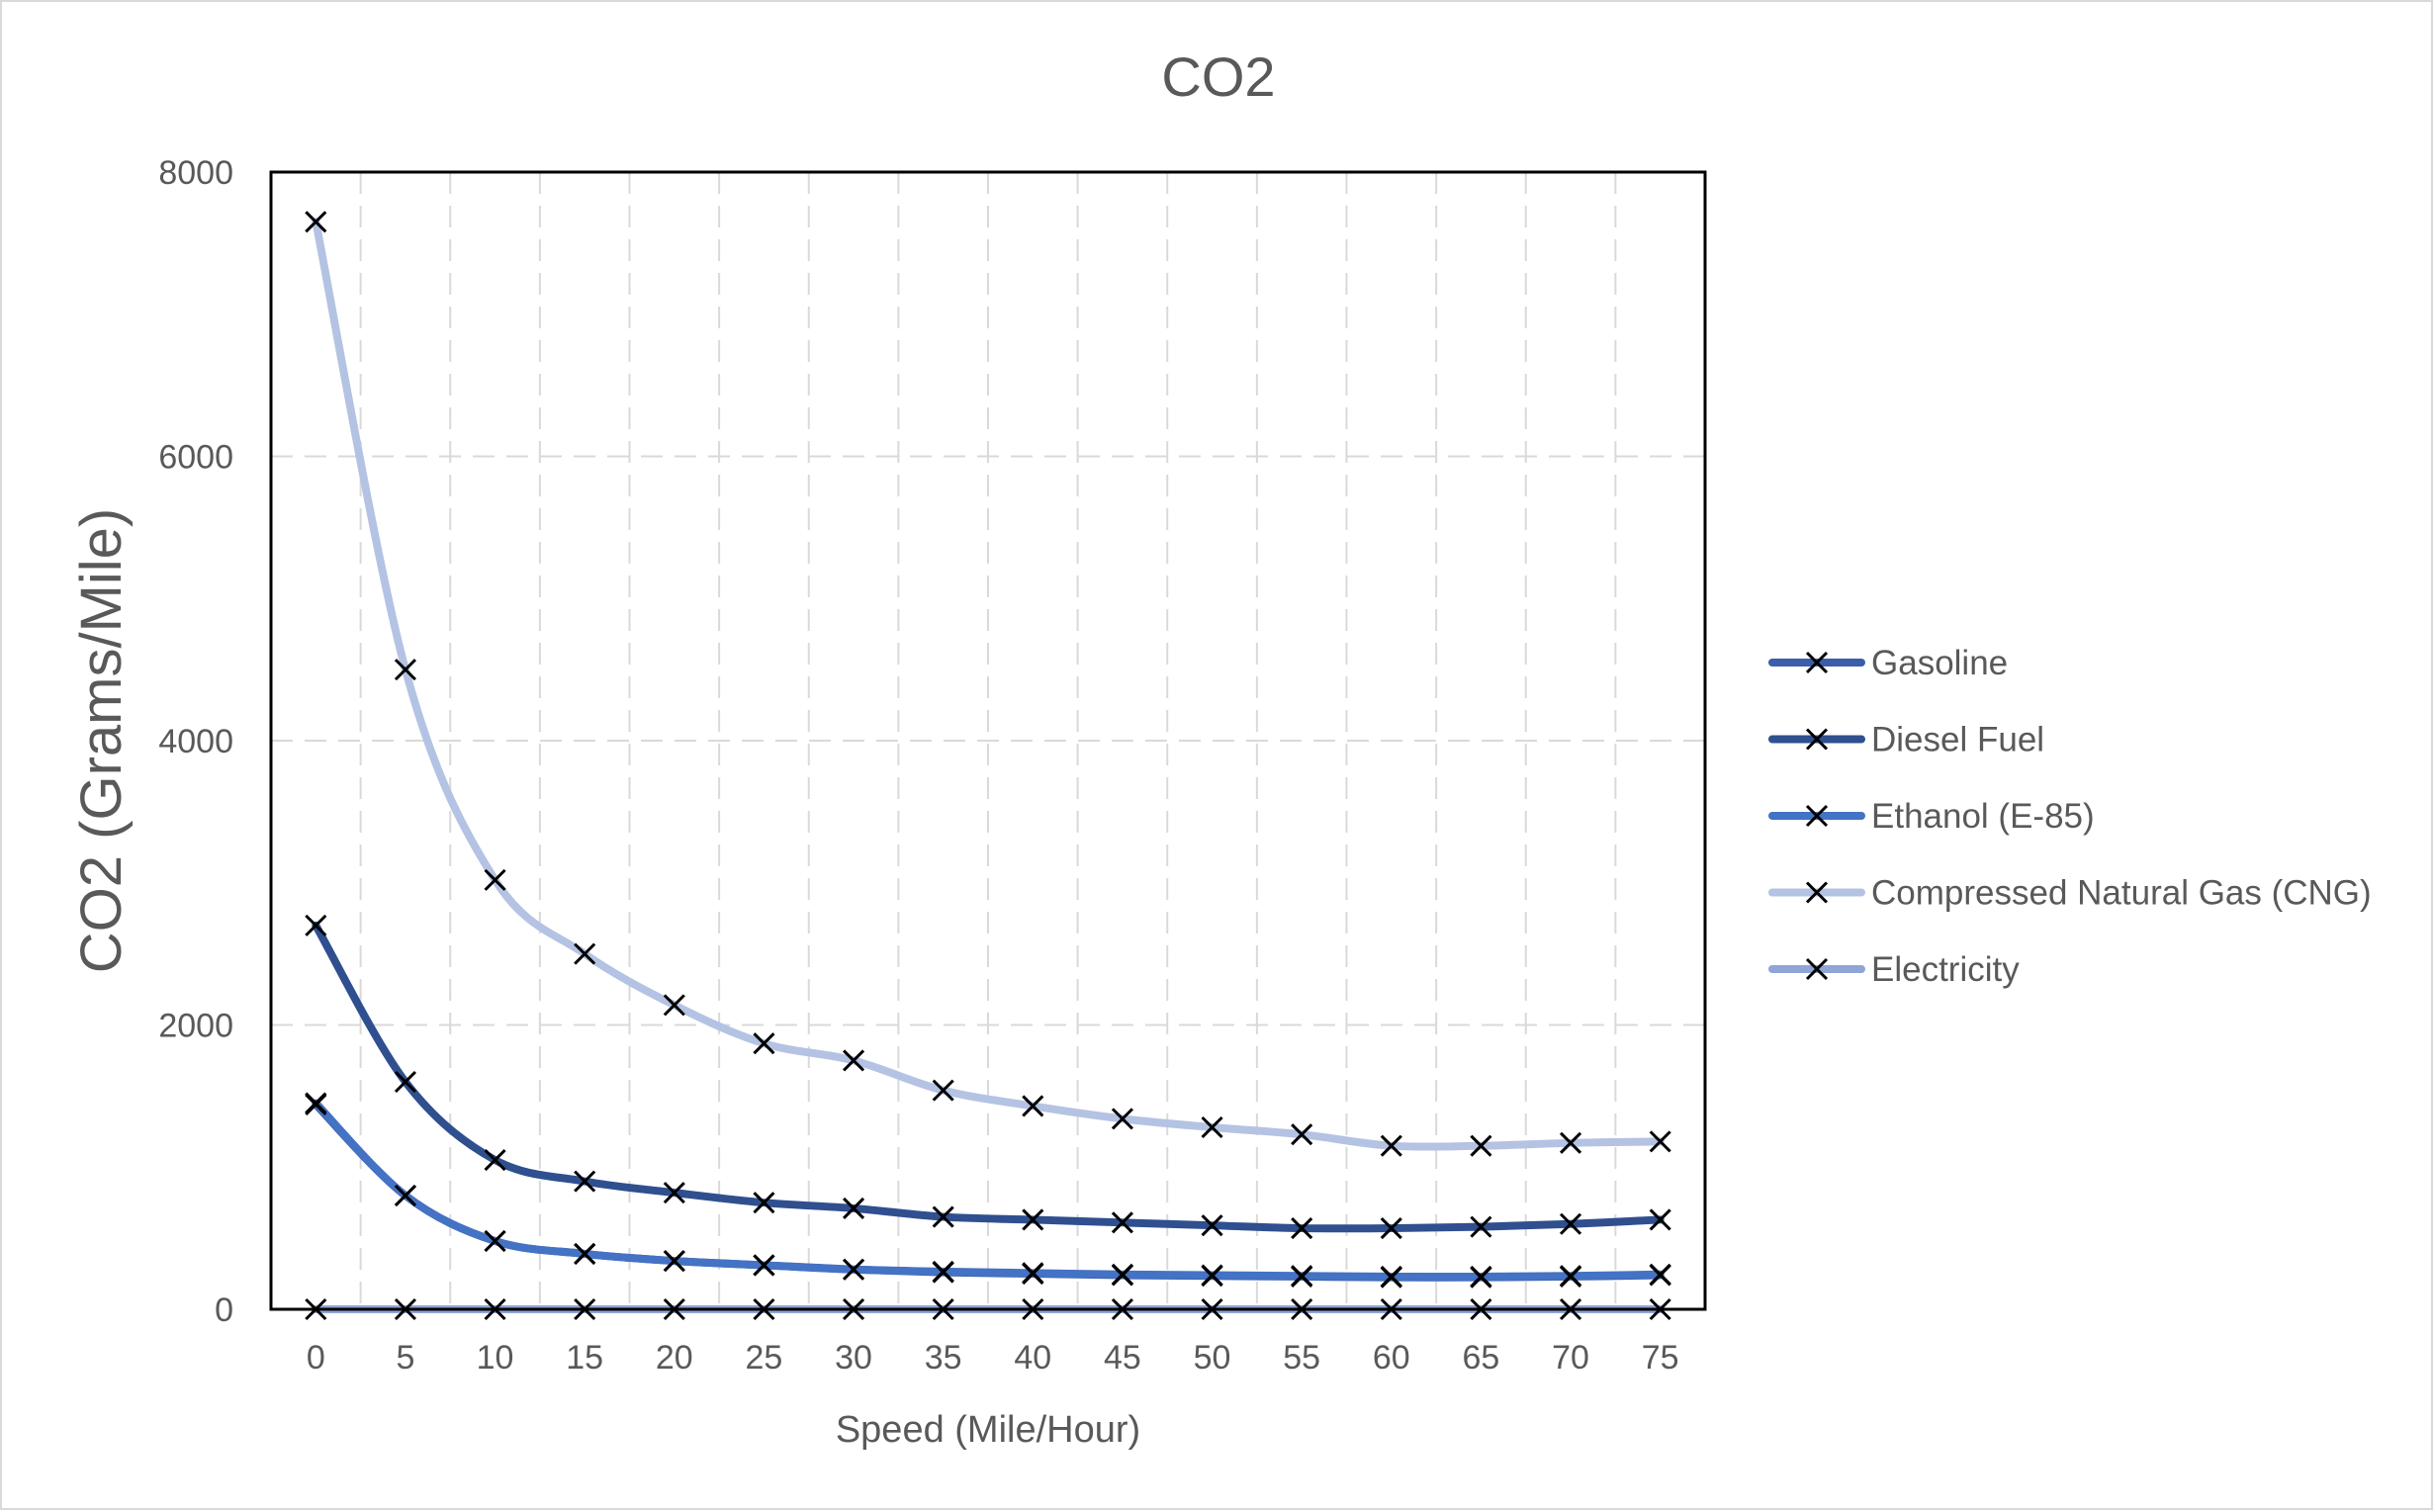 This screenshot has height=1512, width=2433. I want to click on legend-label: Diesel Fuel, so click(1957, 740).